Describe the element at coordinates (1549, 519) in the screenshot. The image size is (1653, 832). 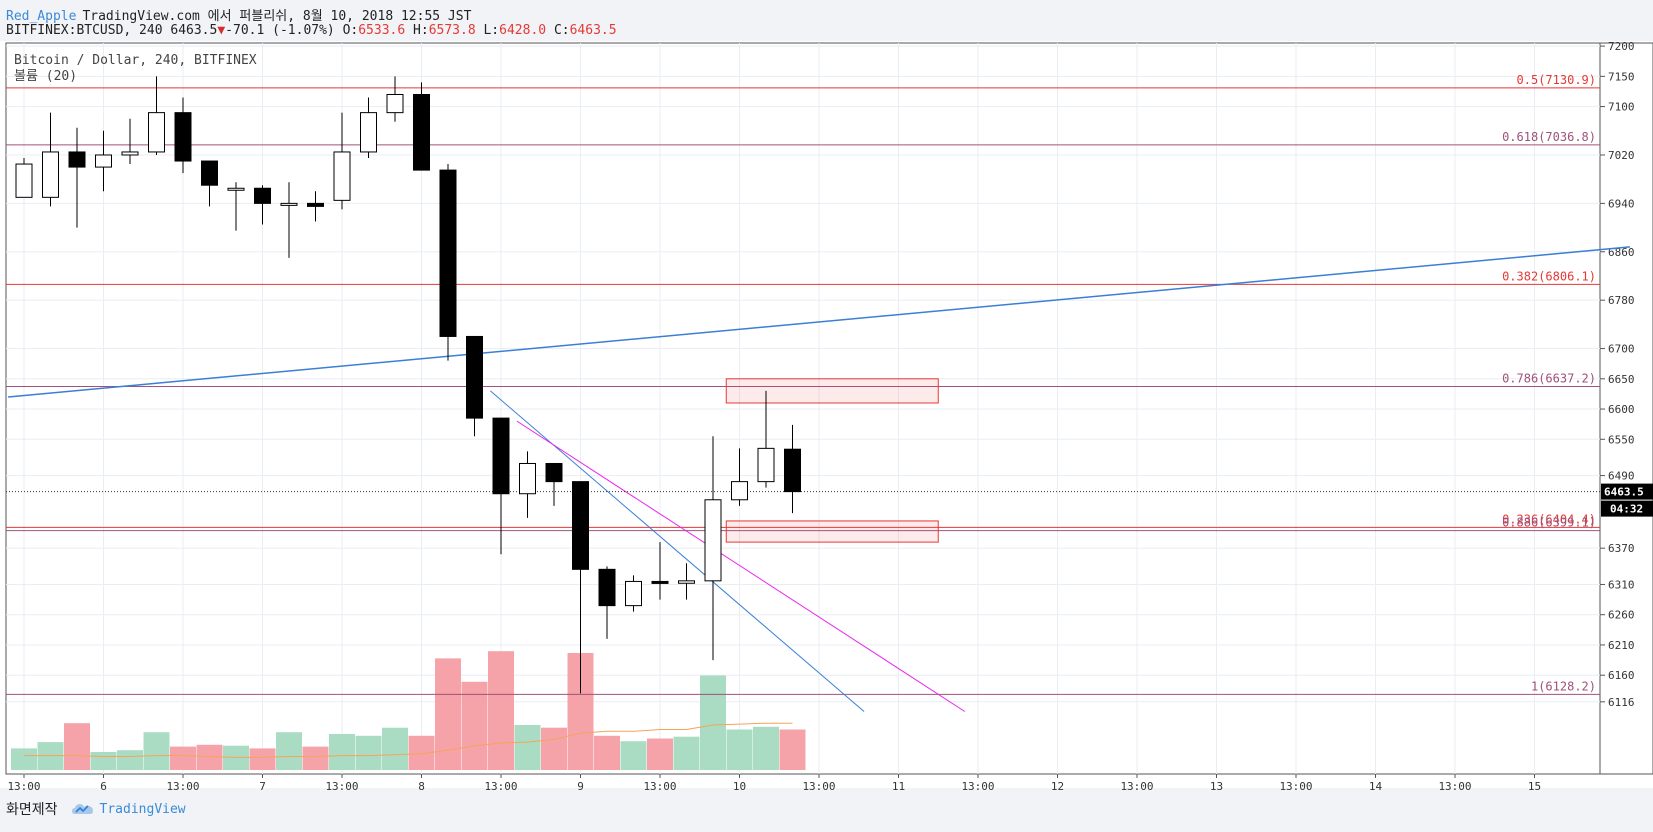
I see `fib-level-label: 0.236(6404.4)` at that location.